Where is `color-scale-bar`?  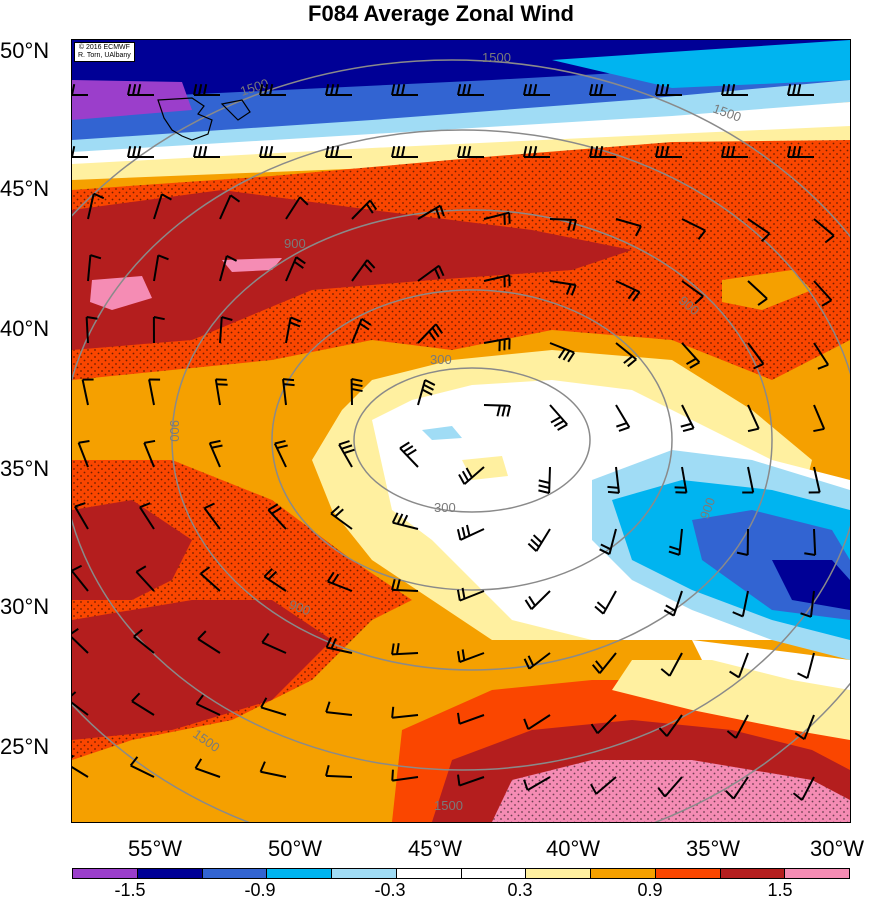
color-scale-bar is located at coordinates (461, 873).